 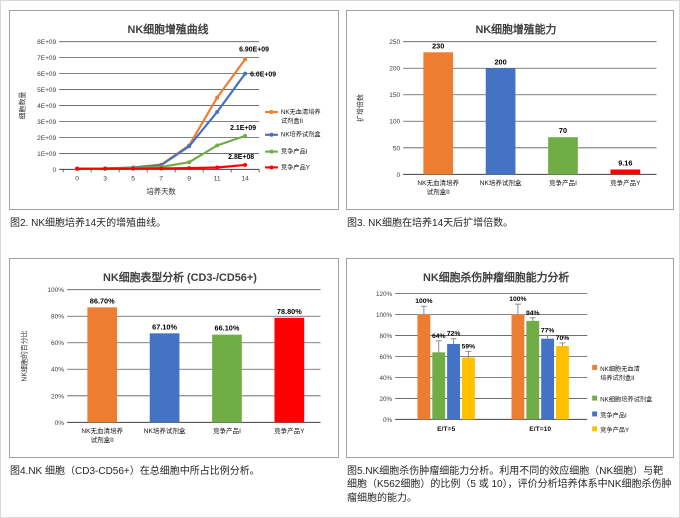 I want to click on bar-value-label: 66.10%, so click(x=227, y=328).